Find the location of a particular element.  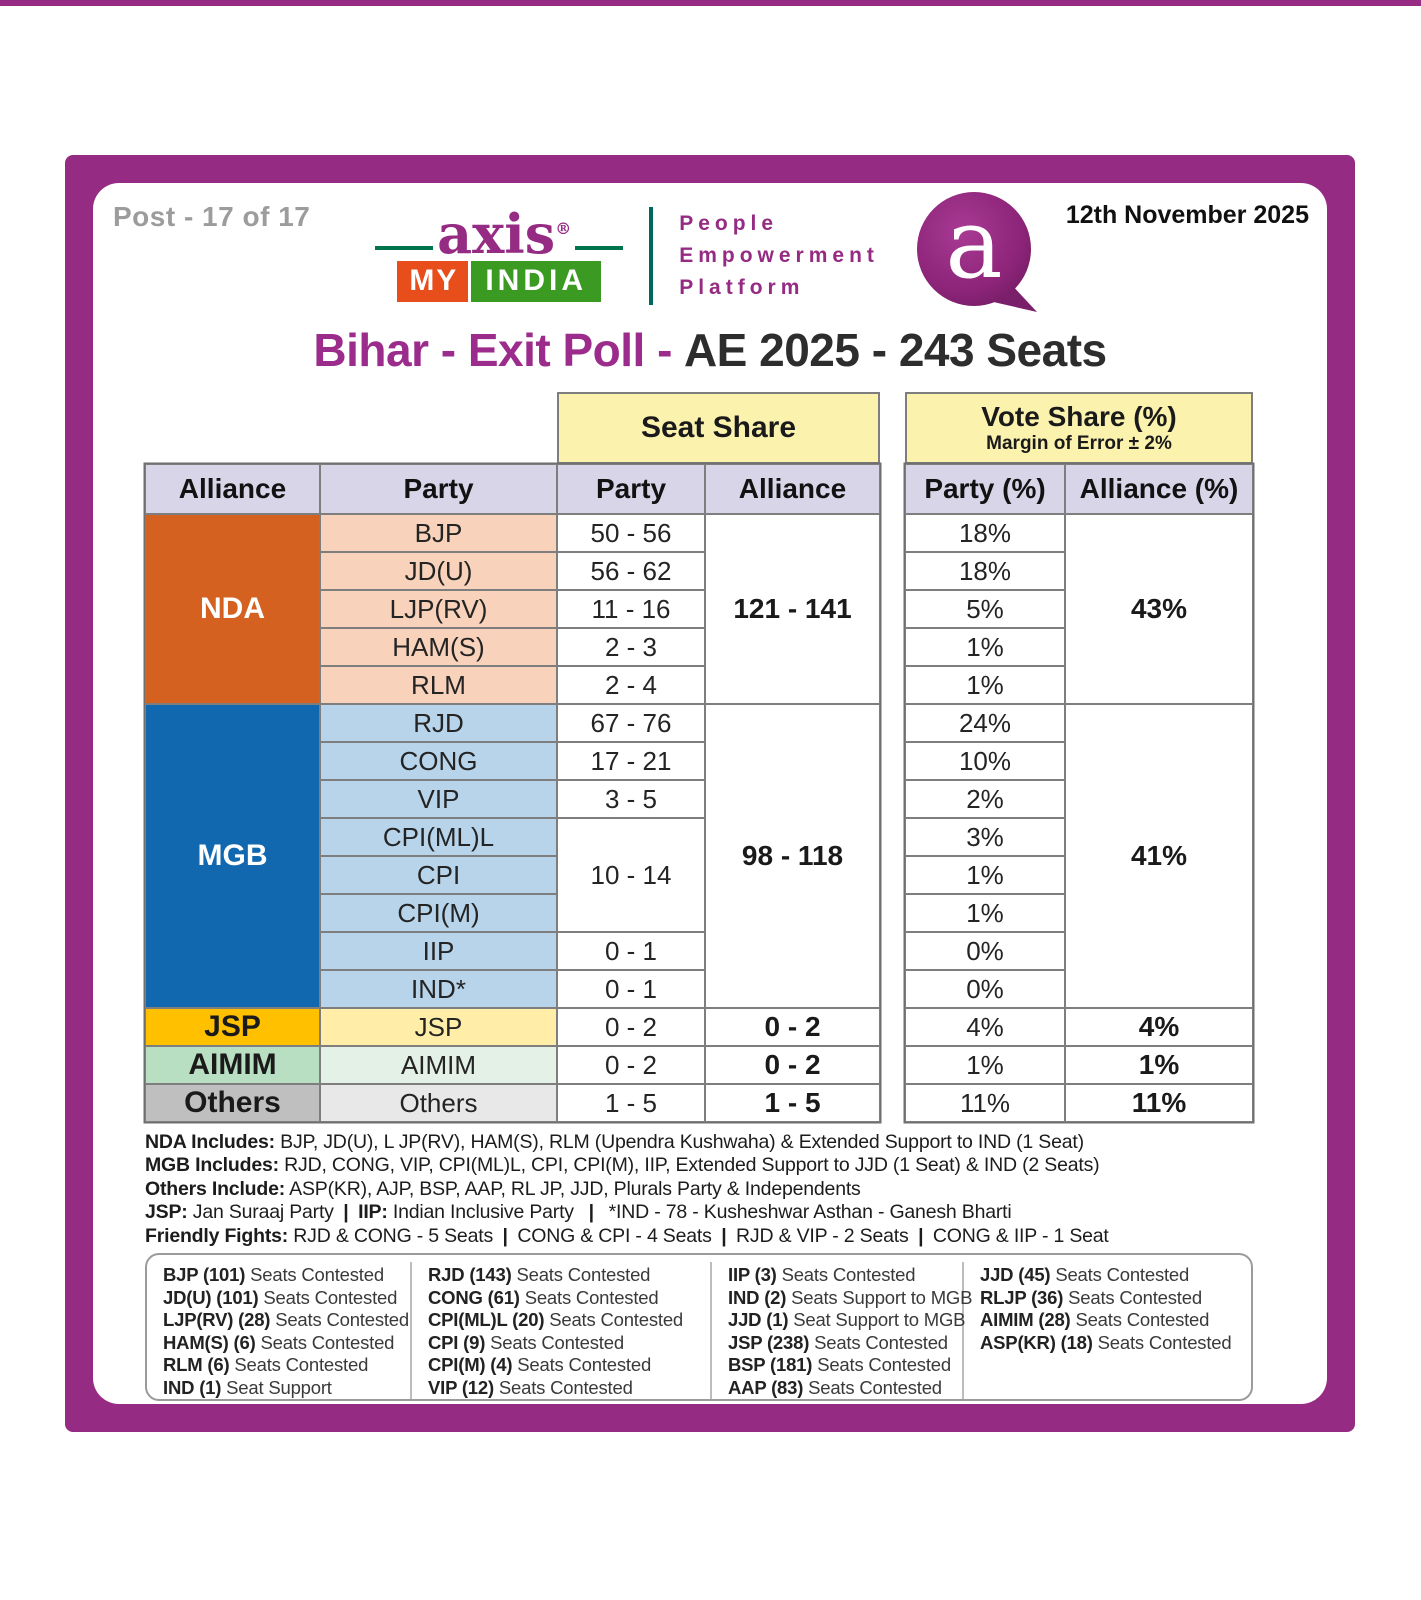

party-cell: LJP(RV) is located at coordinates (438, 609).